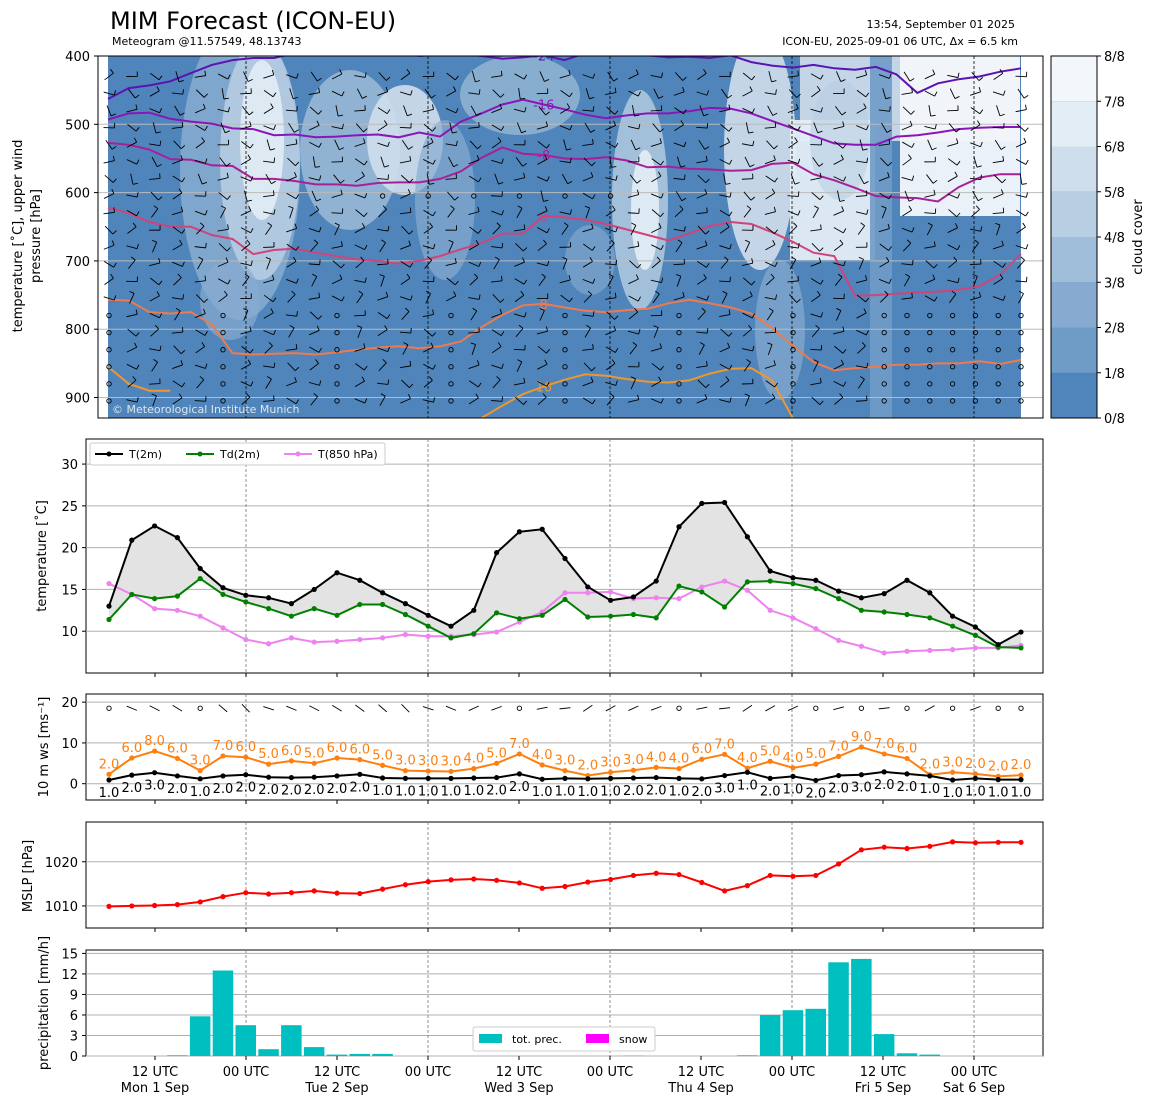 The height and width of the screenshot is (1105, 1155). I want to click on upper-y-tick-label: 600, so click(77, 194).